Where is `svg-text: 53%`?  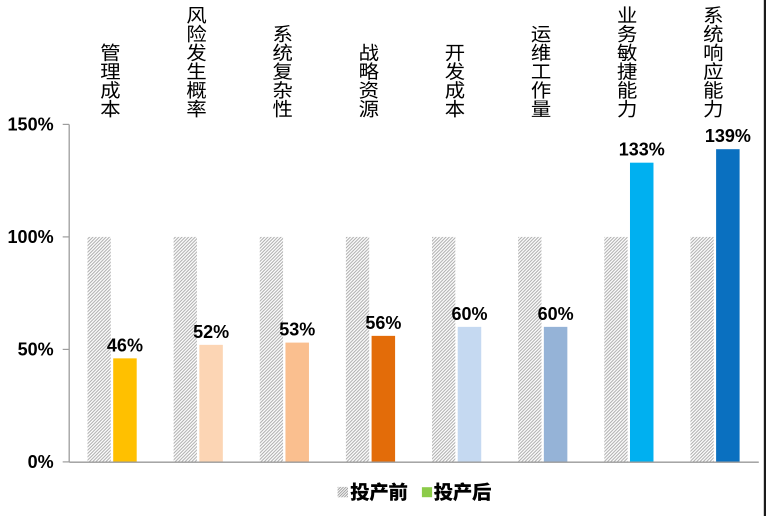 svg-text: 53% is located at coordinates (297, 330).